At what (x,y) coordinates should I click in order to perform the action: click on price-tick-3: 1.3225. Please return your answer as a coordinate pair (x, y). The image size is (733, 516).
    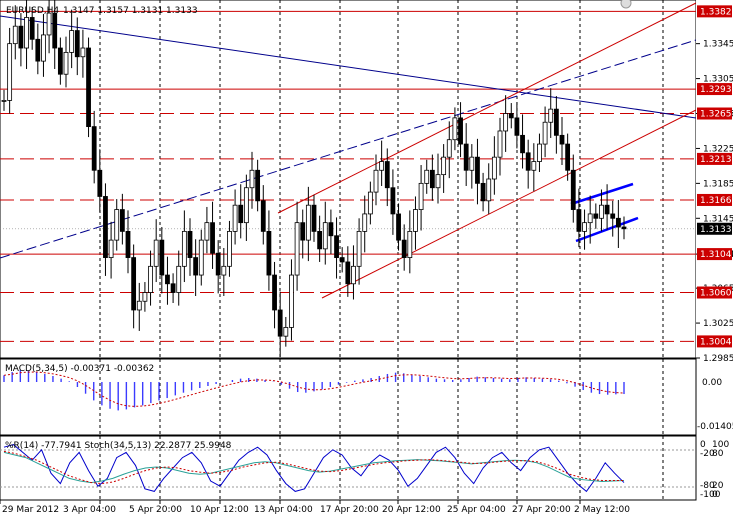
    Looking at the image, I should click on (718, 149).